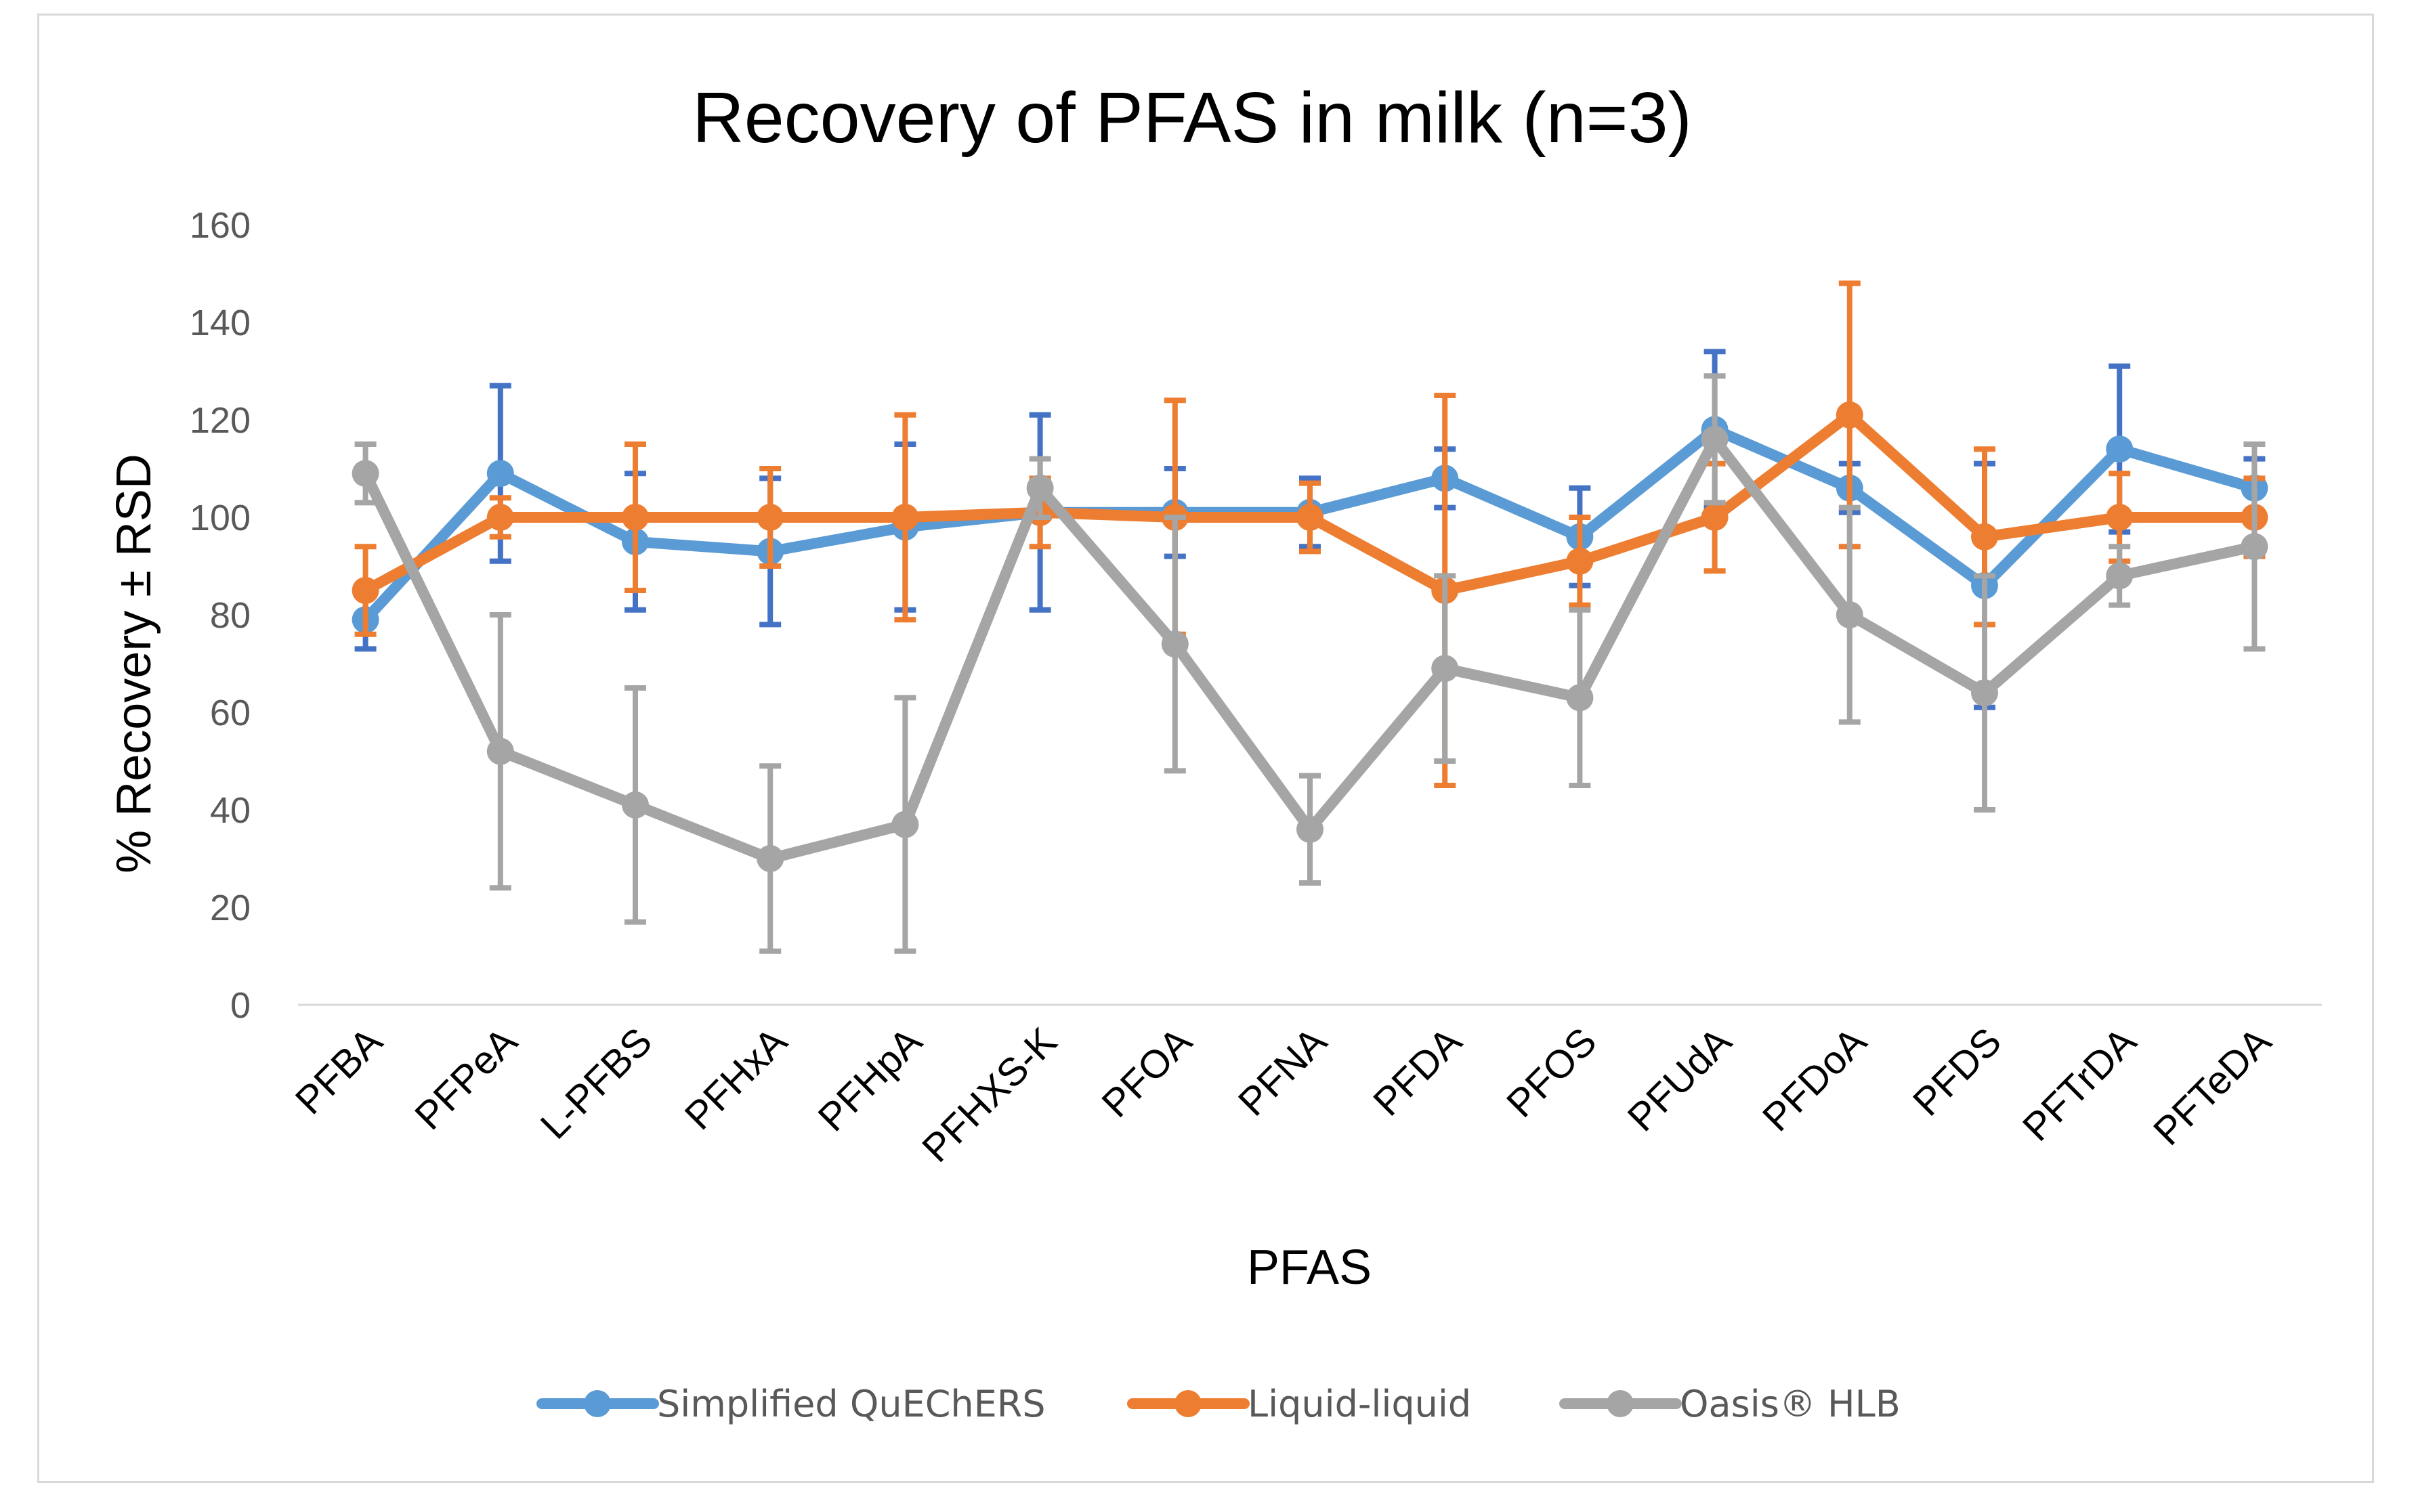  What do you see at coordinates (240, 1005) in the screenshot?
I see `y-tick-label: 0` at bounding box center [240, 1005].